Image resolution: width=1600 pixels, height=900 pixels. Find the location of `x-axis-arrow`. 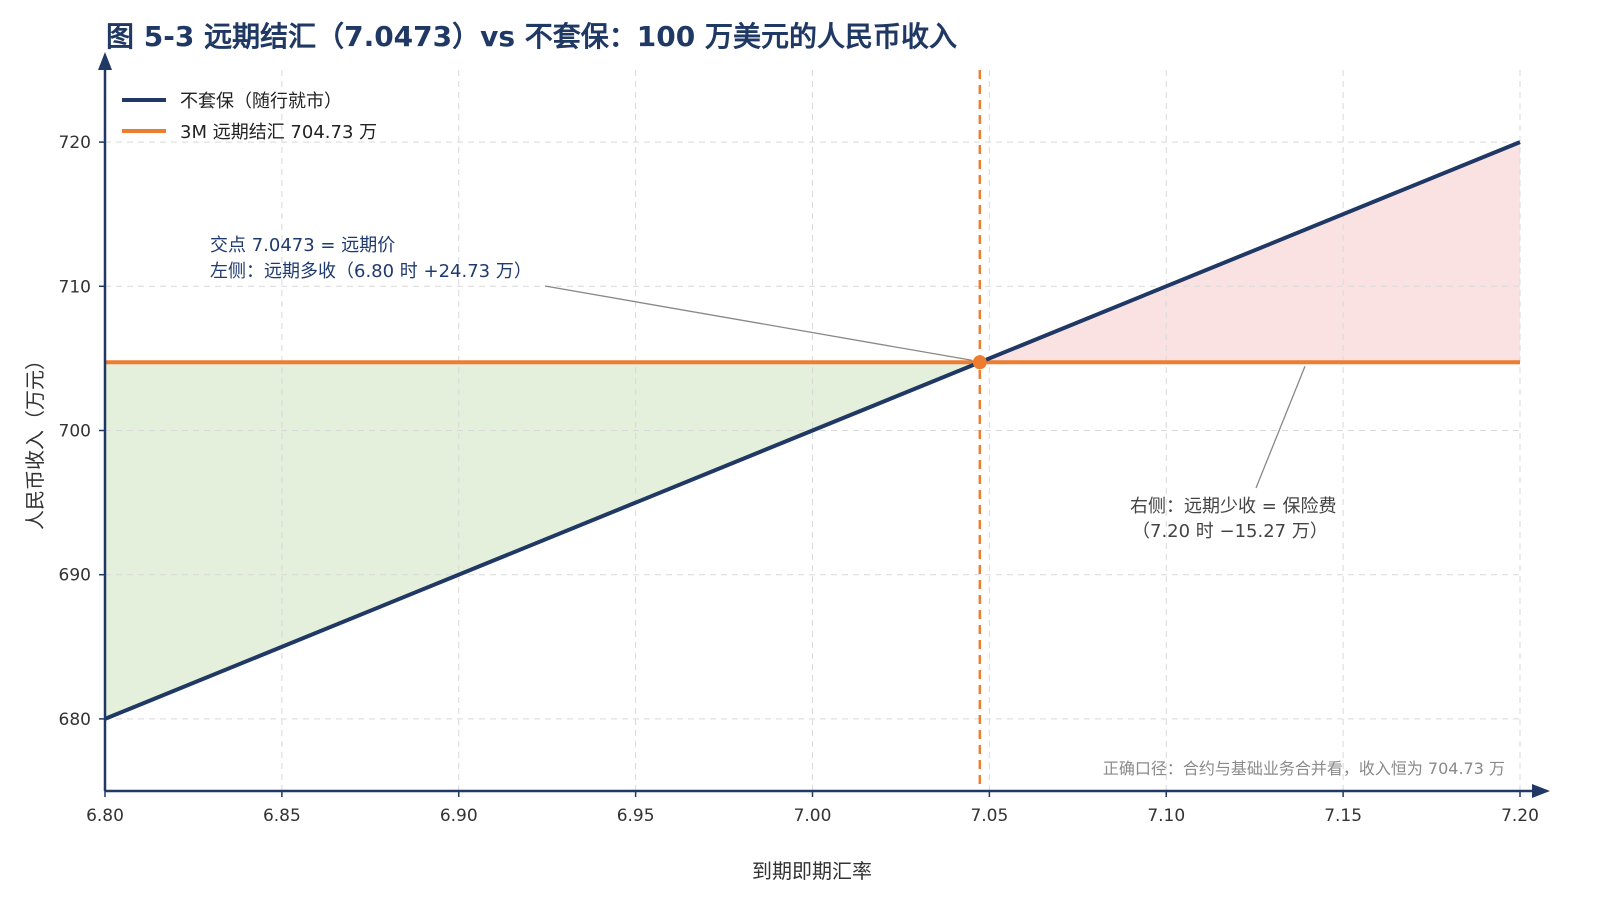

x-axis-arrow is located at coordinates (1541, 791).